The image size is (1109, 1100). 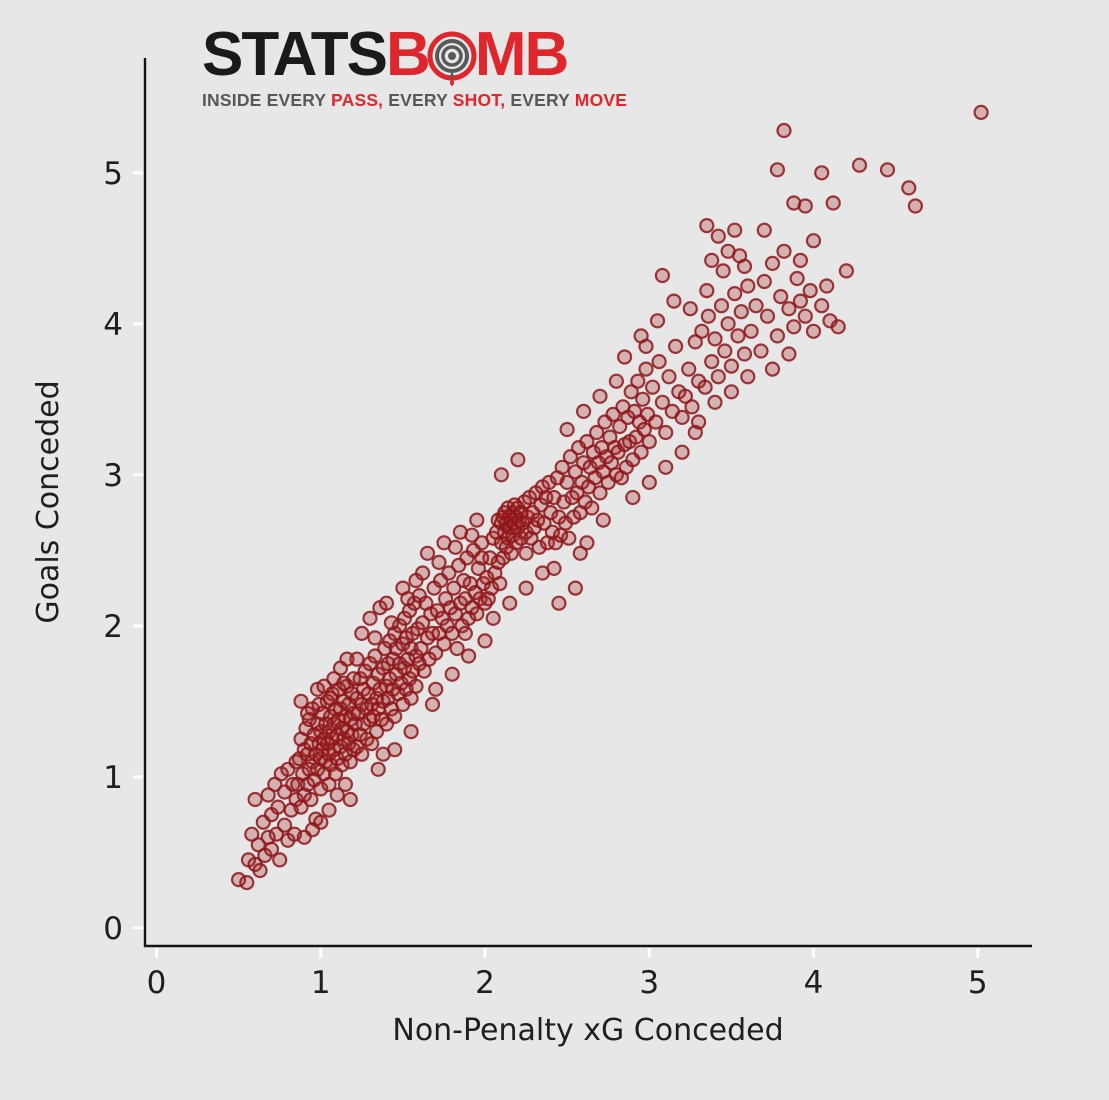 What do you see at coordinates (479, 100) in the screenshot?
I see `tagline-part: SHOT,` at bounding box center [479, 100].